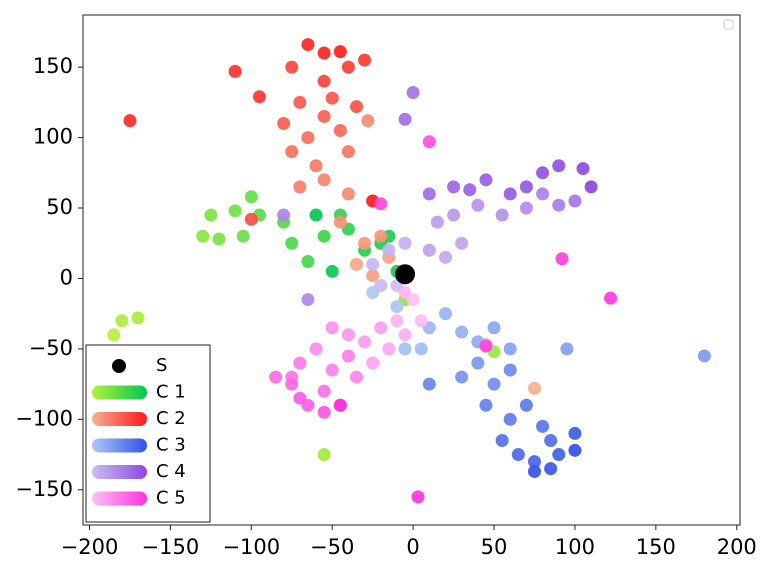  I want to click on y-tick-label: −100, so click(44, 418).